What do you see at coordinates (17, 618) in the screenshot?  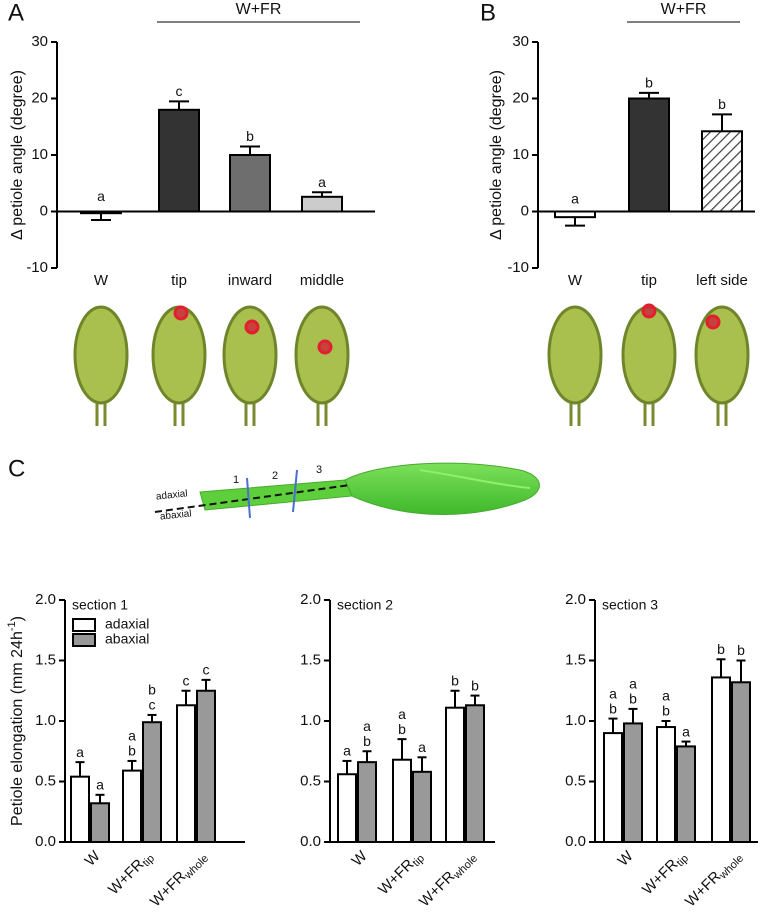 I see `y-label-part: )` at bounding box center [17, 618].